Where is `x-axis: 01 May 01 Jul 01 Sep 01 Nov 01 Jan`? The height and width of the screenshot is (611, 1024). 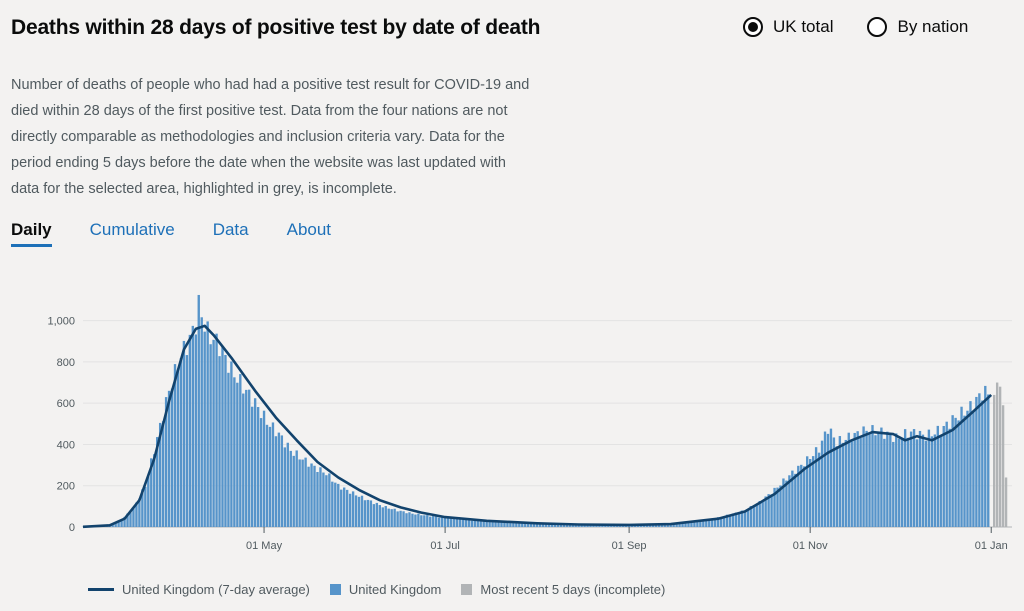
x-axis: 01 May 01 Jul 01 Sep 01 Nov 01 Jan is located at coordinates (627, 539).